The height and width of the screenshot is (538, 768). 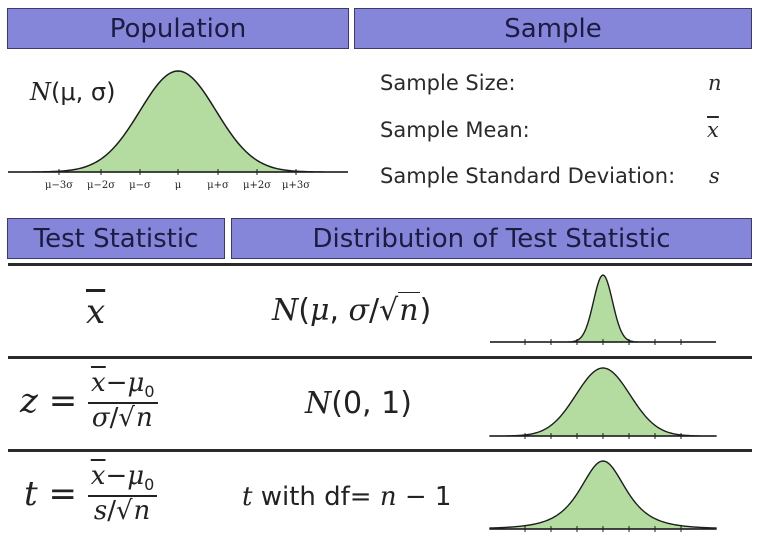 I want to click on sample-size-label: Sample Size:, so click(x=448, y=83).